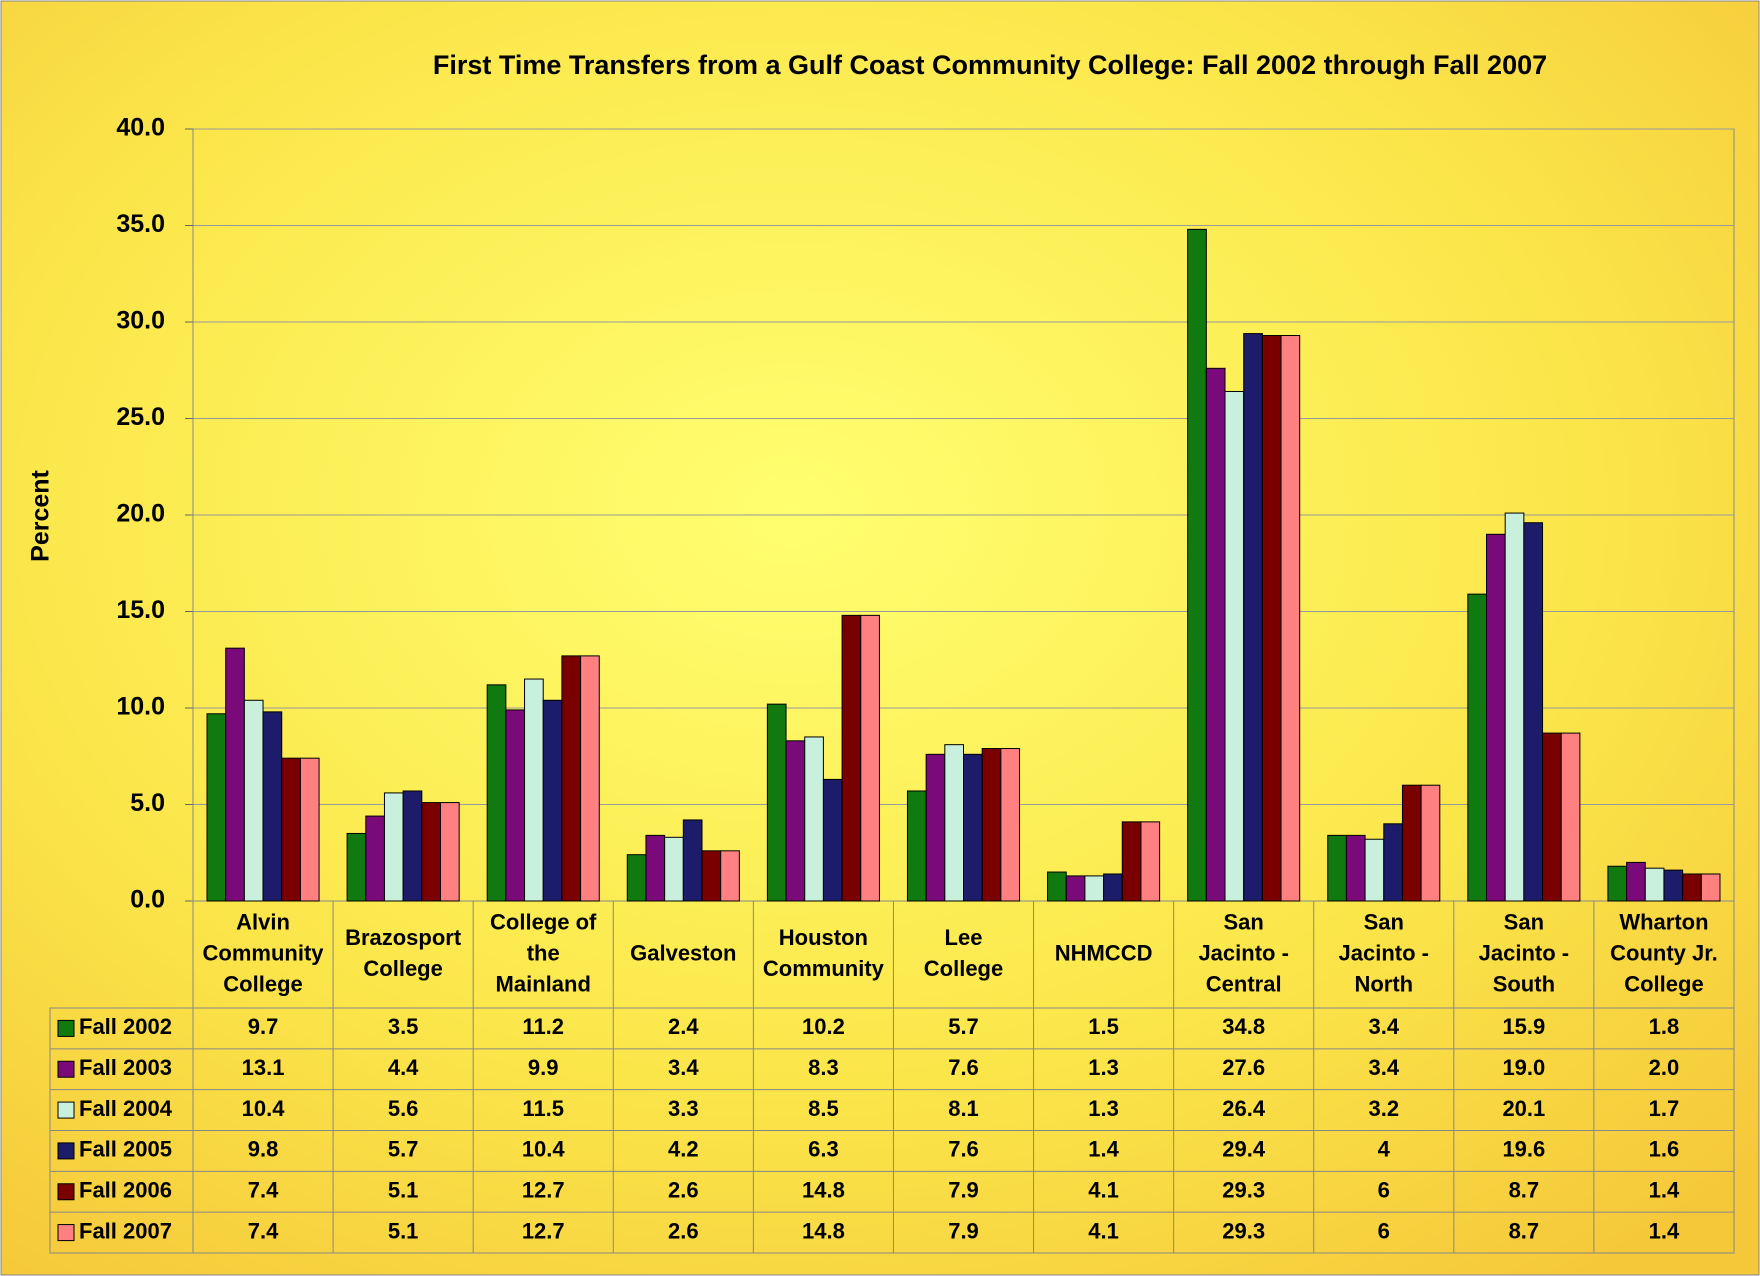  Describe the element at coordinates (823, 1026) in the screenshot. I see `data-label: 10.2` at that location.